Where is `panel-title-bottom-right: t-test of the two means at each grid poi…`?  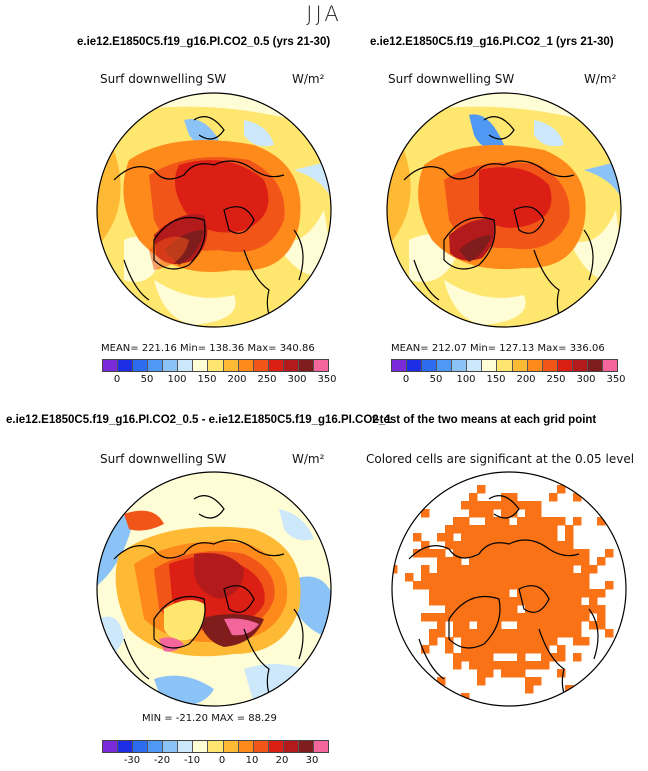 panel-title-bottom-right: t-test of the two means at each grid poi… is located at coordinates (484, 420).